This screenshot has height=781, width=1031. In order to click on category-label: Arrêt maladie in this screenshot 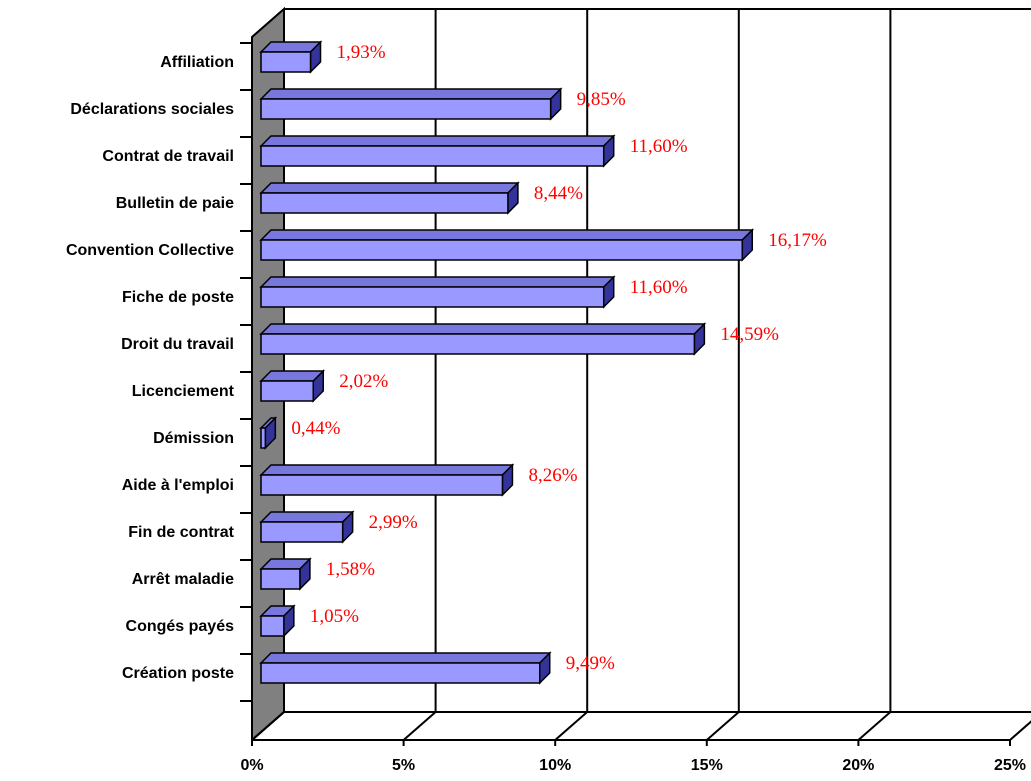, I will do `click(183, 579)`.